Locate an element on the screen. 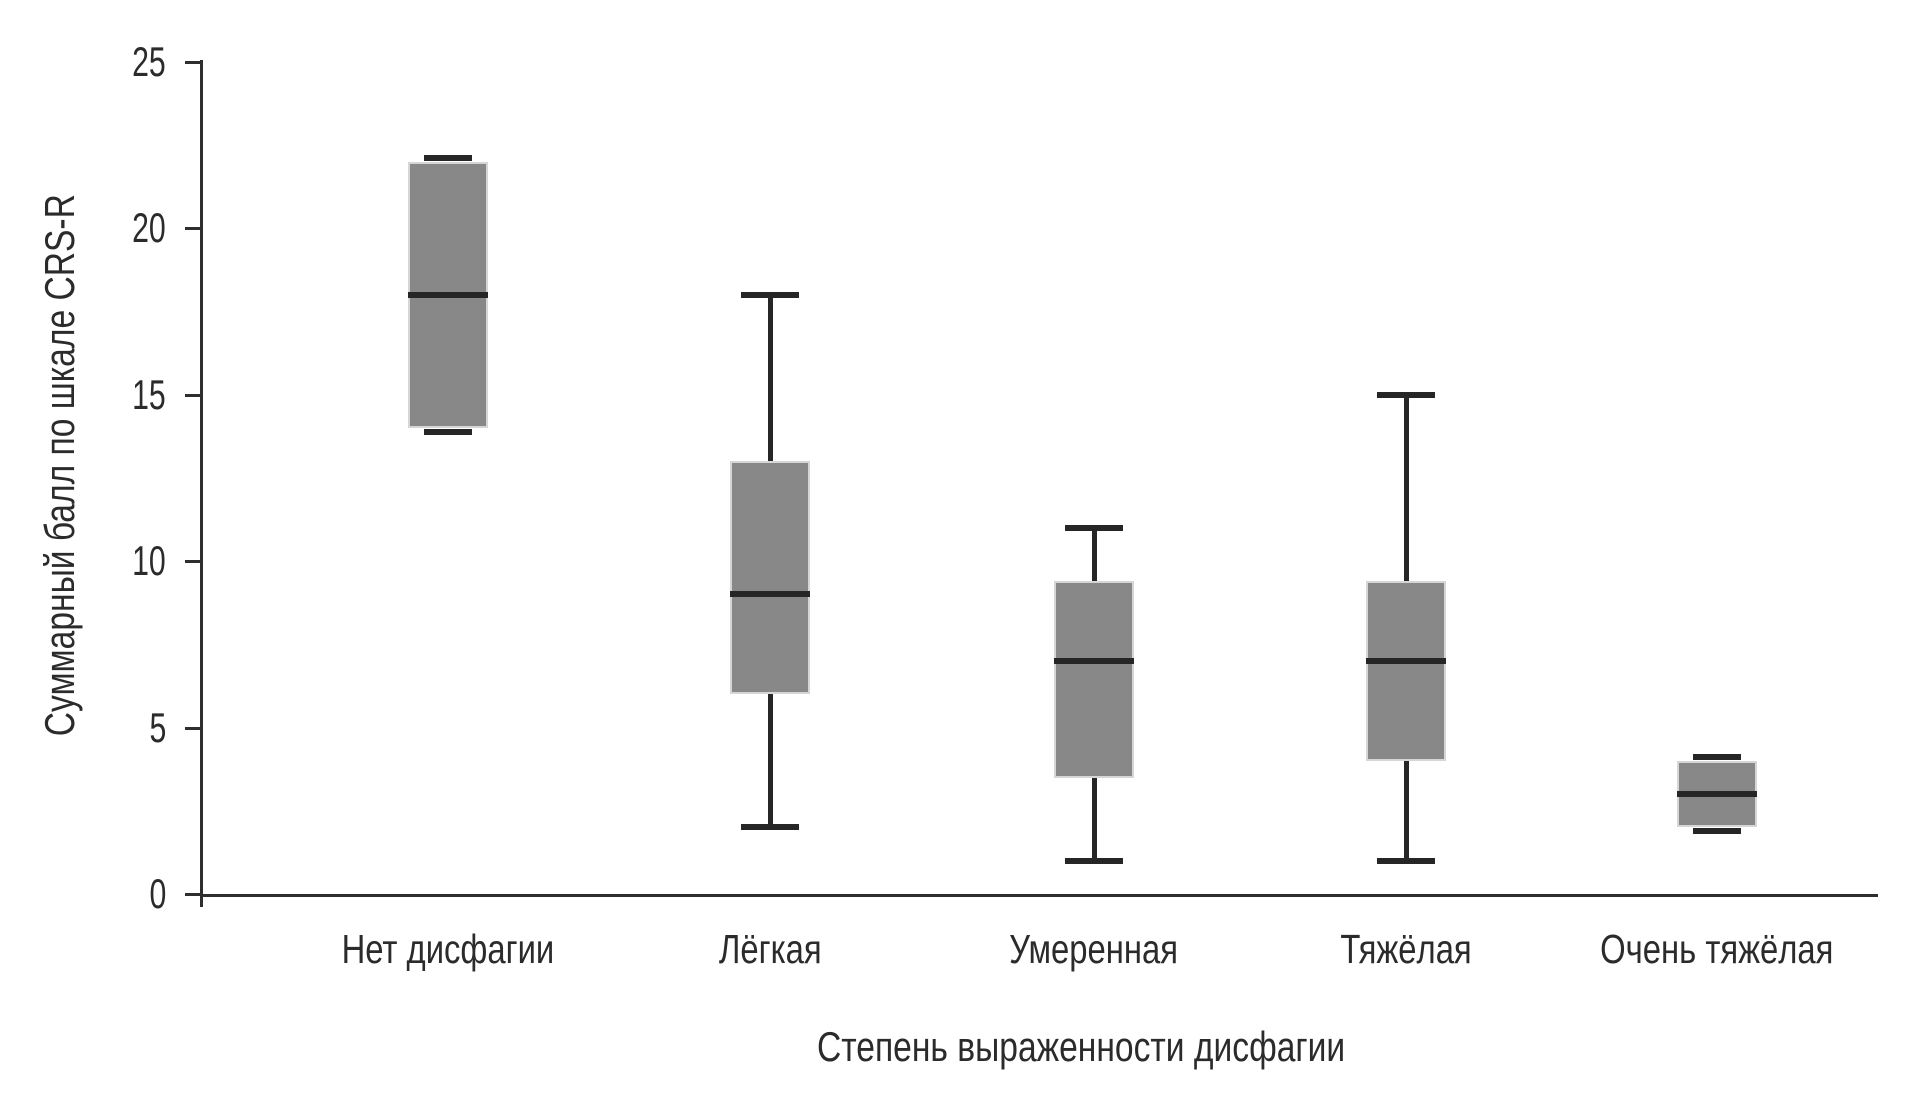 This screenshot has width=1905, height=1095. y-tick-label: 10 is located at coordinates (121, 561).